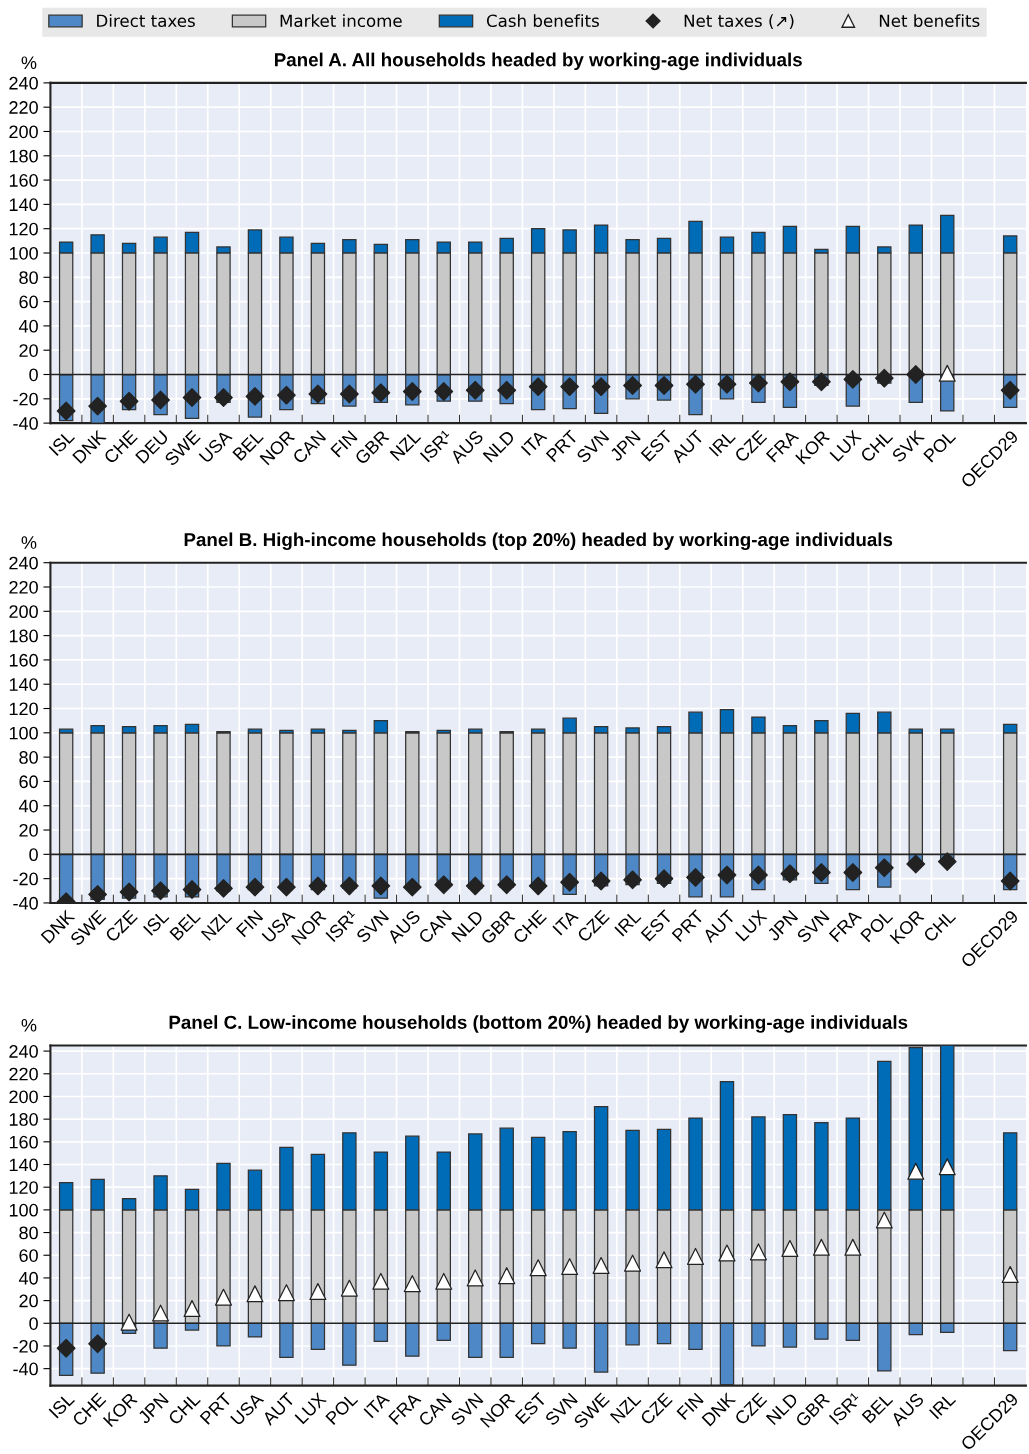  I want to click on x-tick-label: FIN, so click(344, 444).